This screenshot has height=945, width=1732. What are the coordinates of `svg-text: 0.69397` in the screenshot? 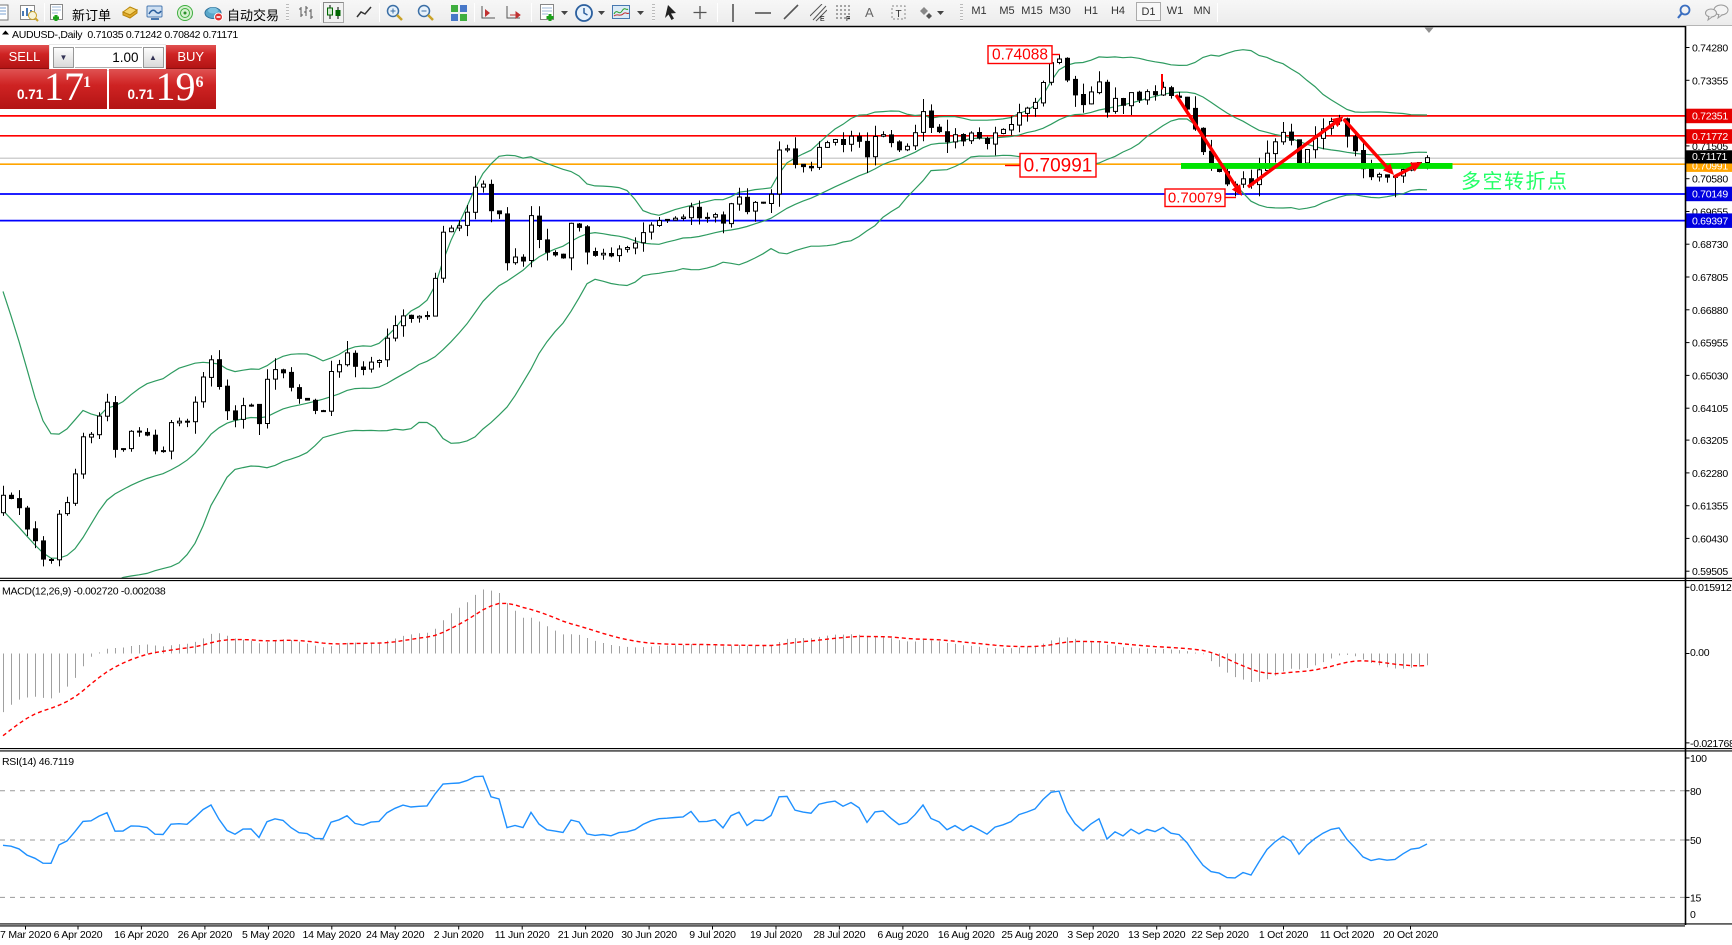 It's located at (1710, 221).